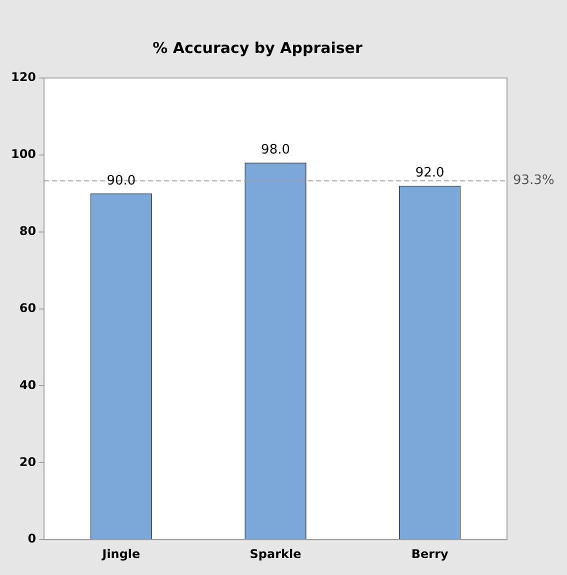  I want to click on x-tick-label: Berry, so click(429, 553).